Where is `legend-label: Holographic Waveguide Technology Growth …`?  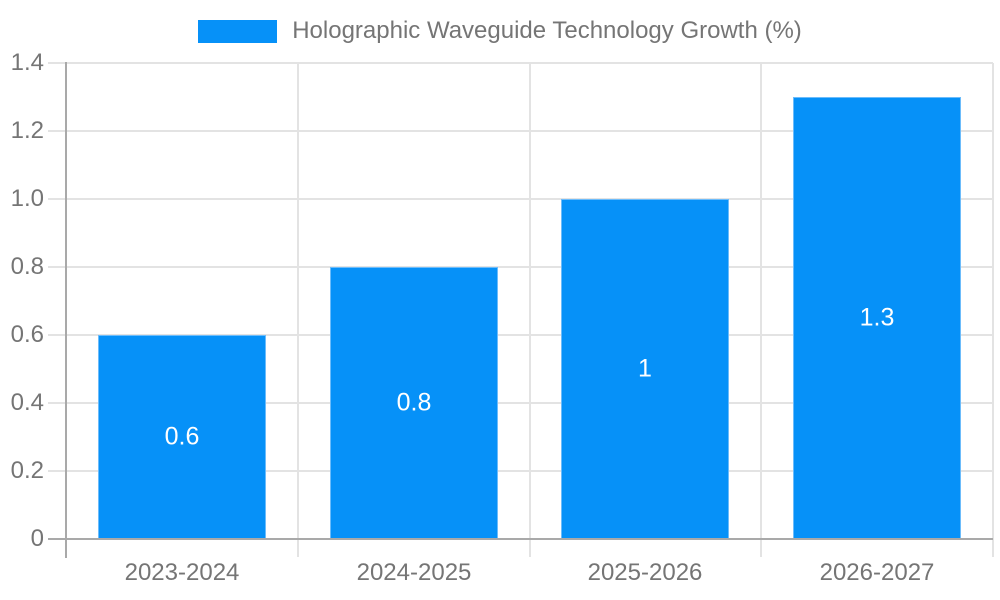
legend-label: Holographic Waveguide Technology Growth … is located at coordinates (547, 30).